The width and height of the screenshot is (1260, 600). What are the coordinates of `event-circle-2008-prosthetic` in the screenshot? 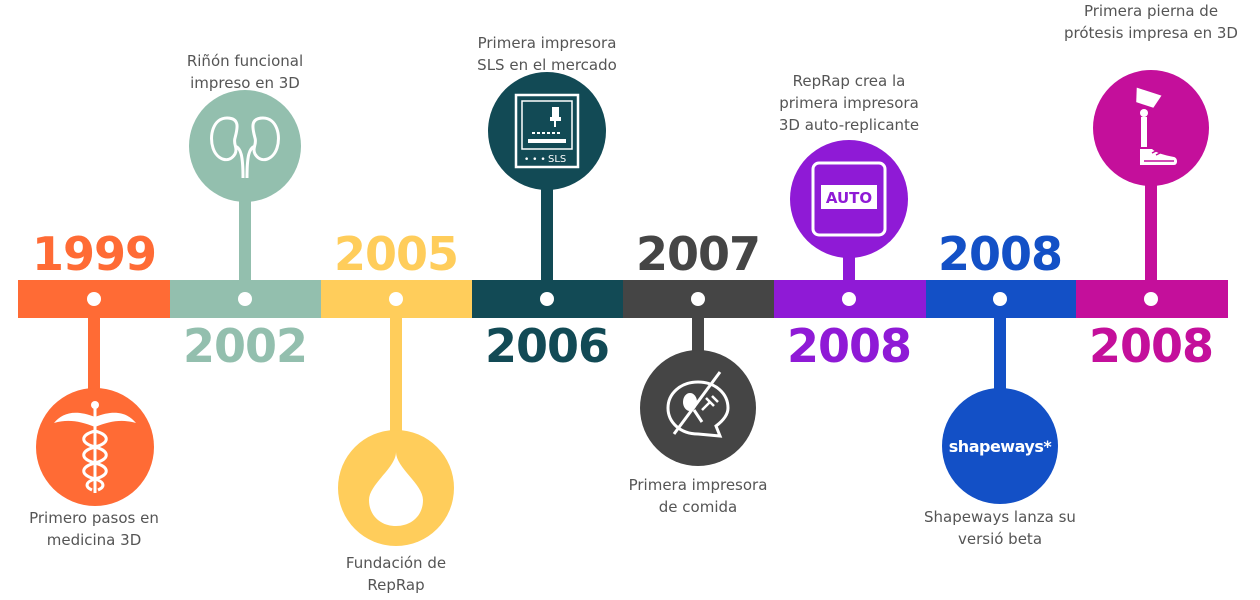 It's located at (1151, 128).